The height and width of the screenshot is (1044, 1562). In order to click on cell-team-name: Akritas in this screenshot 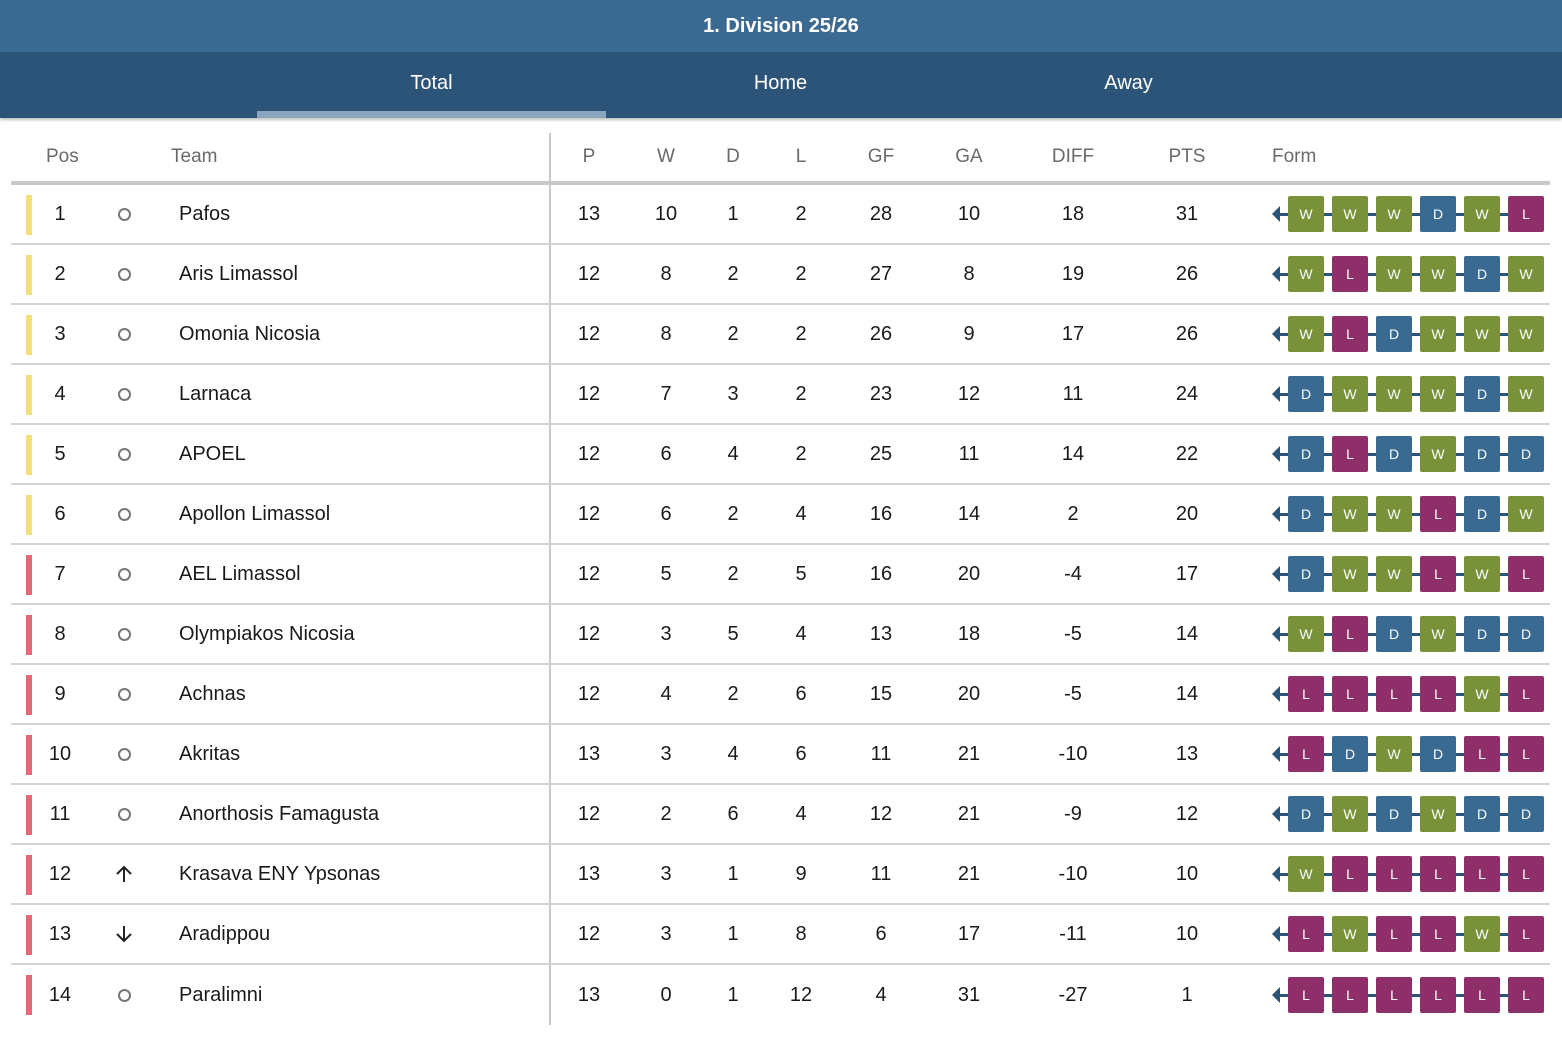, I will do `click(210, 753)`.